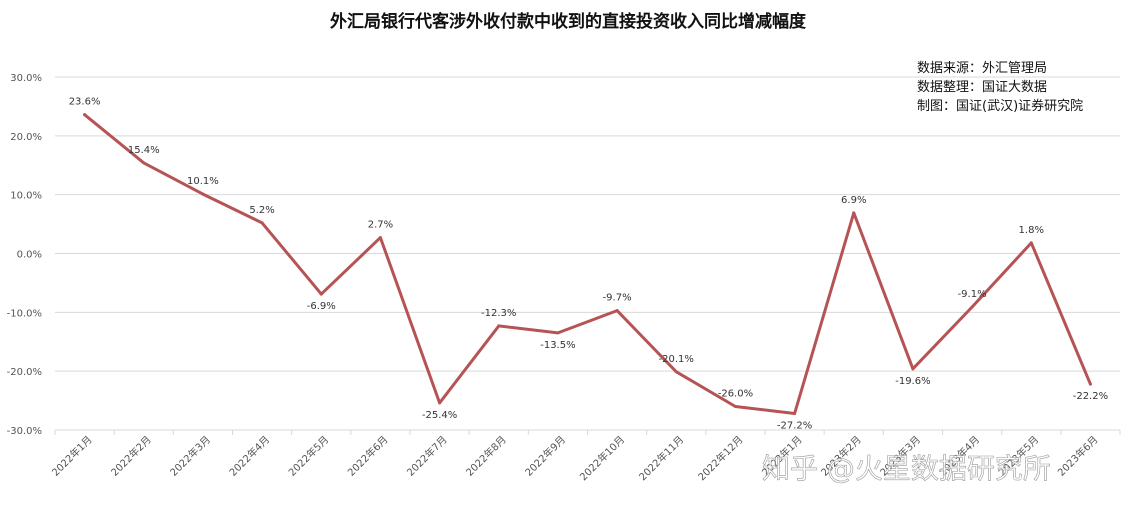 This screenshot has width=1137, height=512. I want to click on y-tick-label: -30.0%, so click(24, 431).